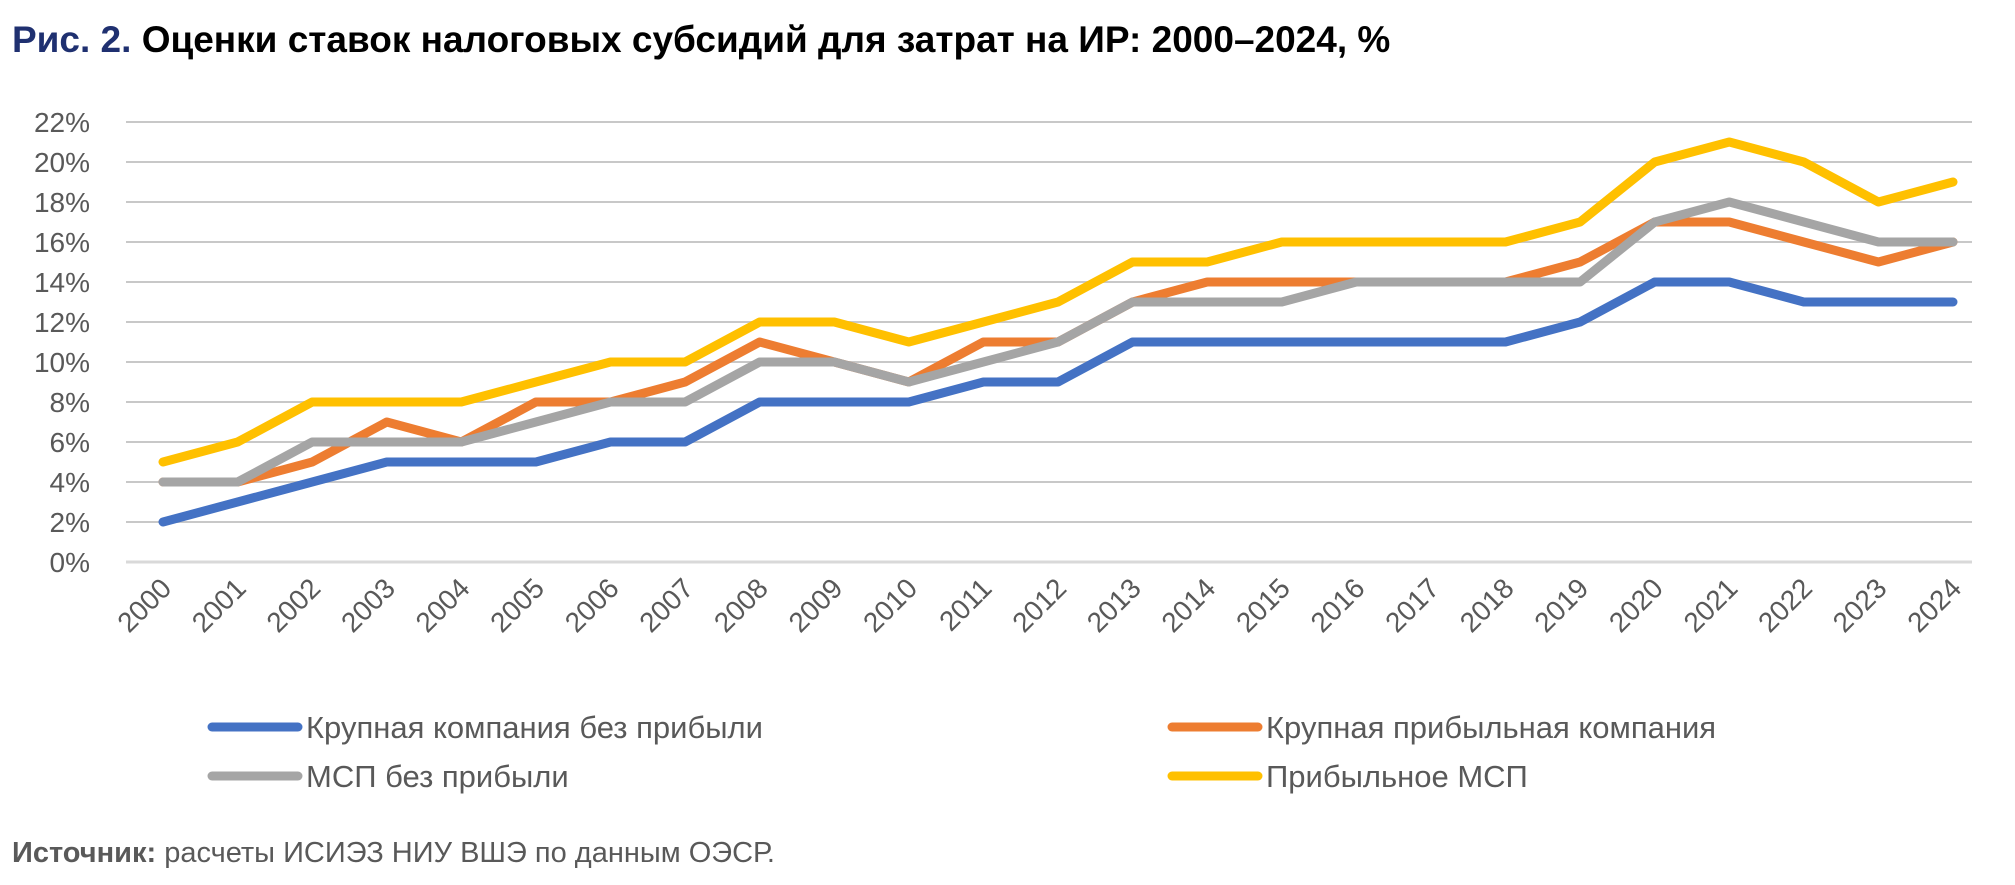 This screenshot has height=885, width=2015. Describe the element at coordinates (70, 562) in the screenshot. I see `y-tick-label: 0%` at that location.